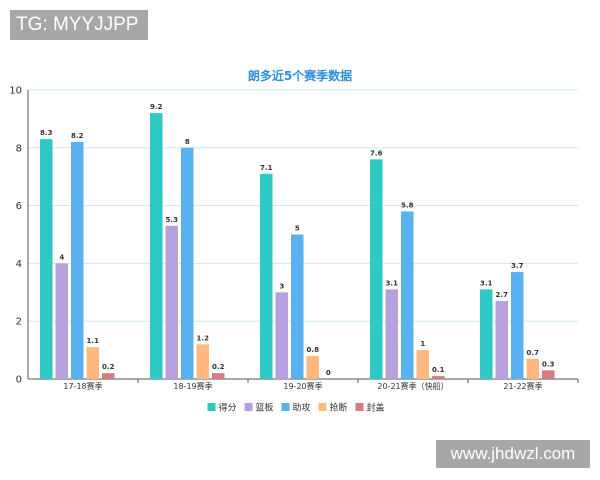 The image size is (600, 480). Describe the element at coordinates (300, 75) in the screenshot. I see `chart-title: 朗多近5个赛季数据` at that location.